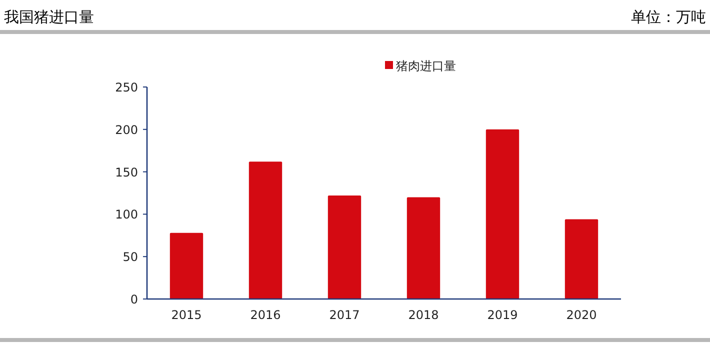 Image resolution: width=710 pixels, height=345 pixels. What do you see at coordinates (581, 315) in the screenshot?
I see `x-tick-label: 2020` at bounding box center [581, 315].